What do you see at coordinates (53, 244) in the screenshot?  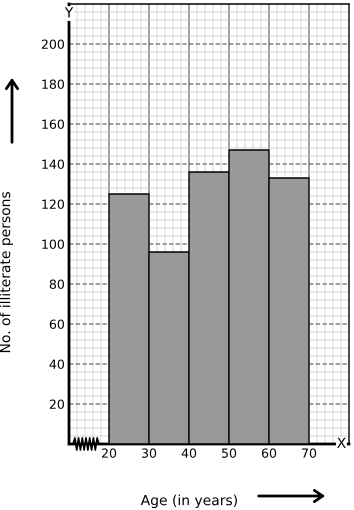 I see `y-tick-label: 100` at bounding box center [53, 244].